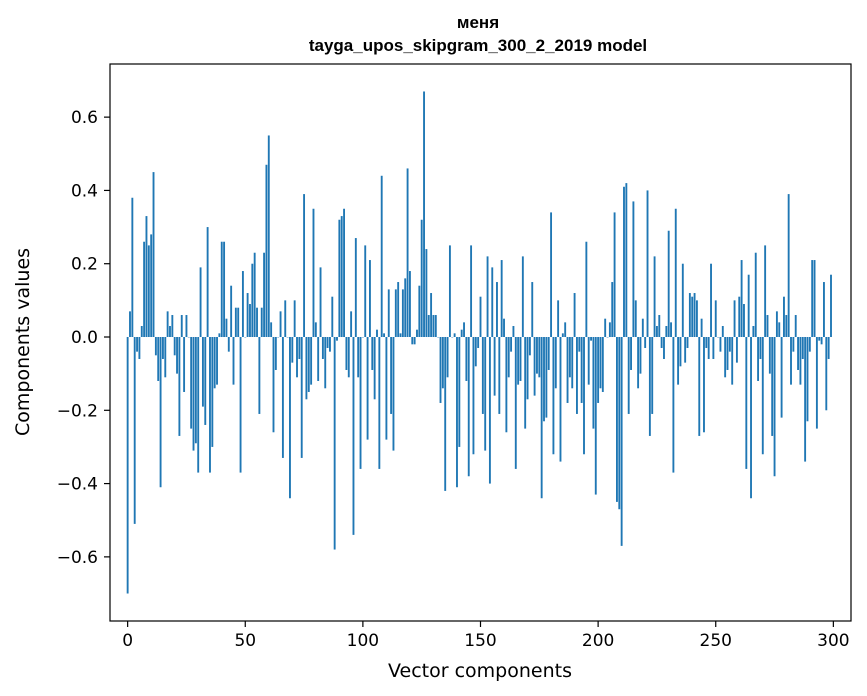 This screenshot has width=867, height=696. What do you see at coordinates (480, 671) in the screenshot?
I see `x-axis-label: Vector components` at bounding box center [480, 671].